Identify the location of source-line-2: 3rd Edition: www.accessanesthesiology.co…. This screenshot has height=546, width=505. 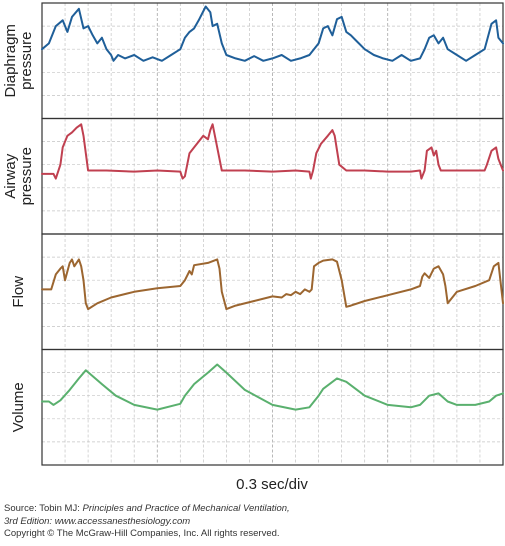
(254, 522).